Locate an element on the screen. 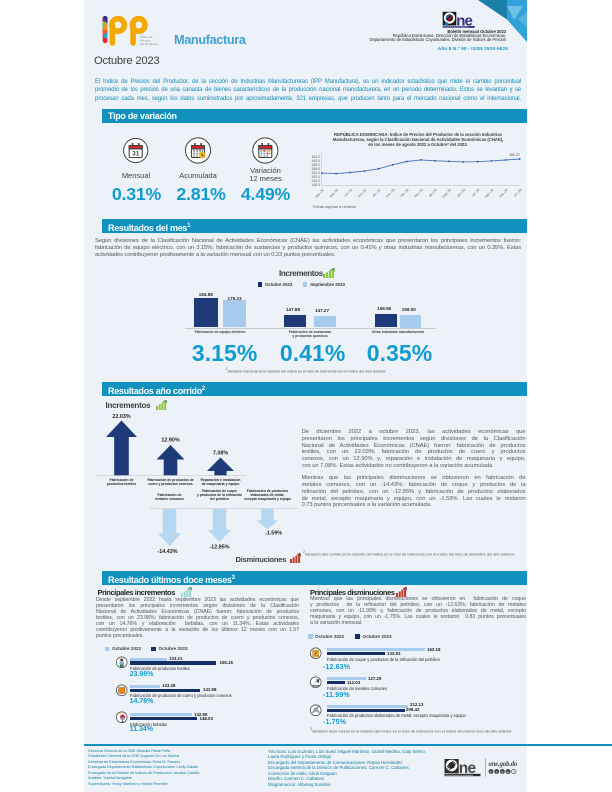 The height and width of the screenshot is (792, 612). svg-text: 148.0 is located at coordinates (316, 185).